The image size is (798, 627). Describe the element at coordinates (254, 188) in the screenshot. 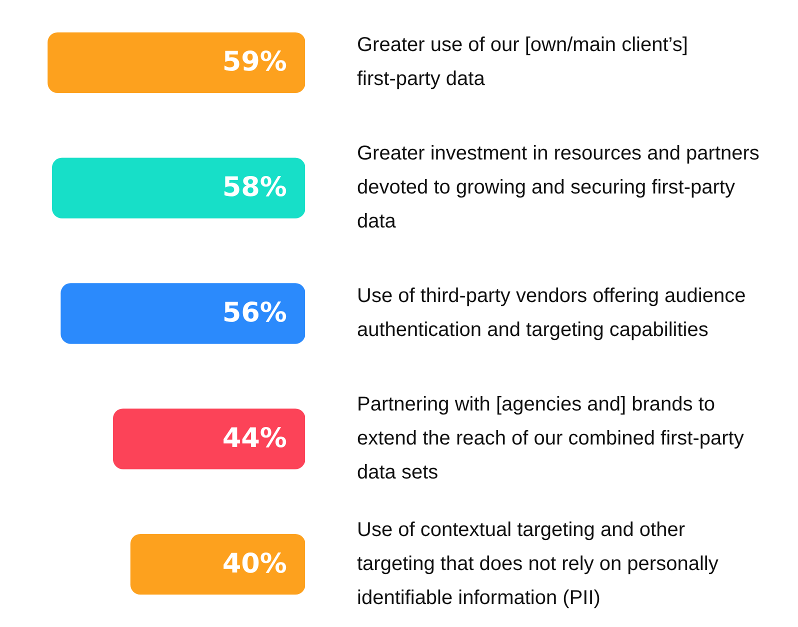

I see `data-label: 58%` at that location.